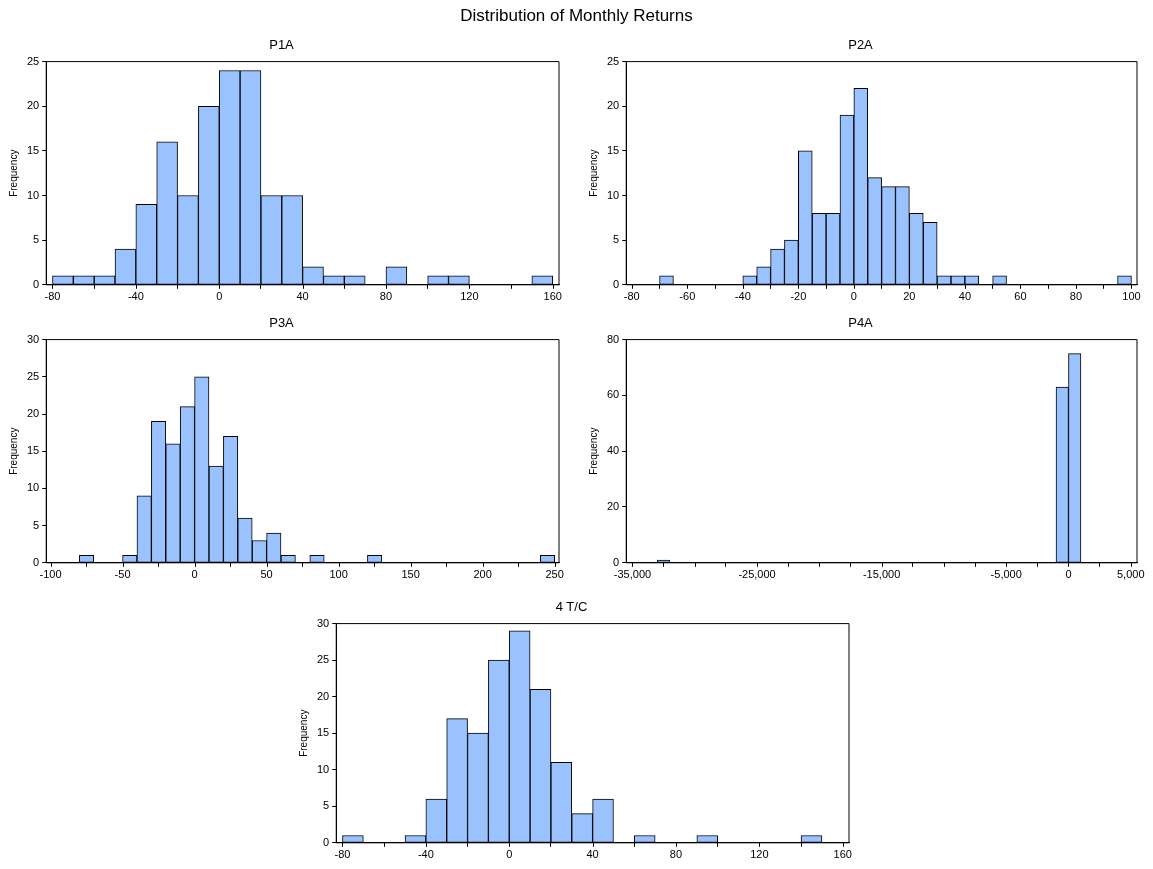  What do you see at coordinates (571, 607) in the screenshot?
I see `chart-title: 4 T/C` at bounding box center [571, 607].